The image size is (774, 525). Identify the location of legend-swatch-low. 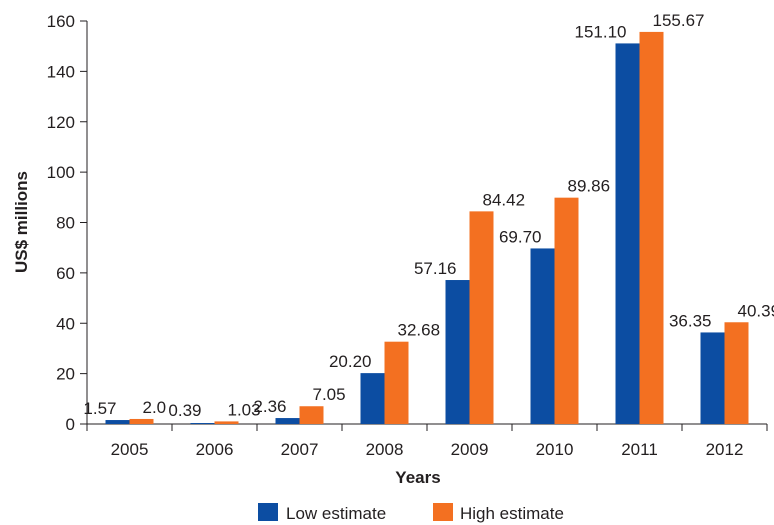
(268, 512).